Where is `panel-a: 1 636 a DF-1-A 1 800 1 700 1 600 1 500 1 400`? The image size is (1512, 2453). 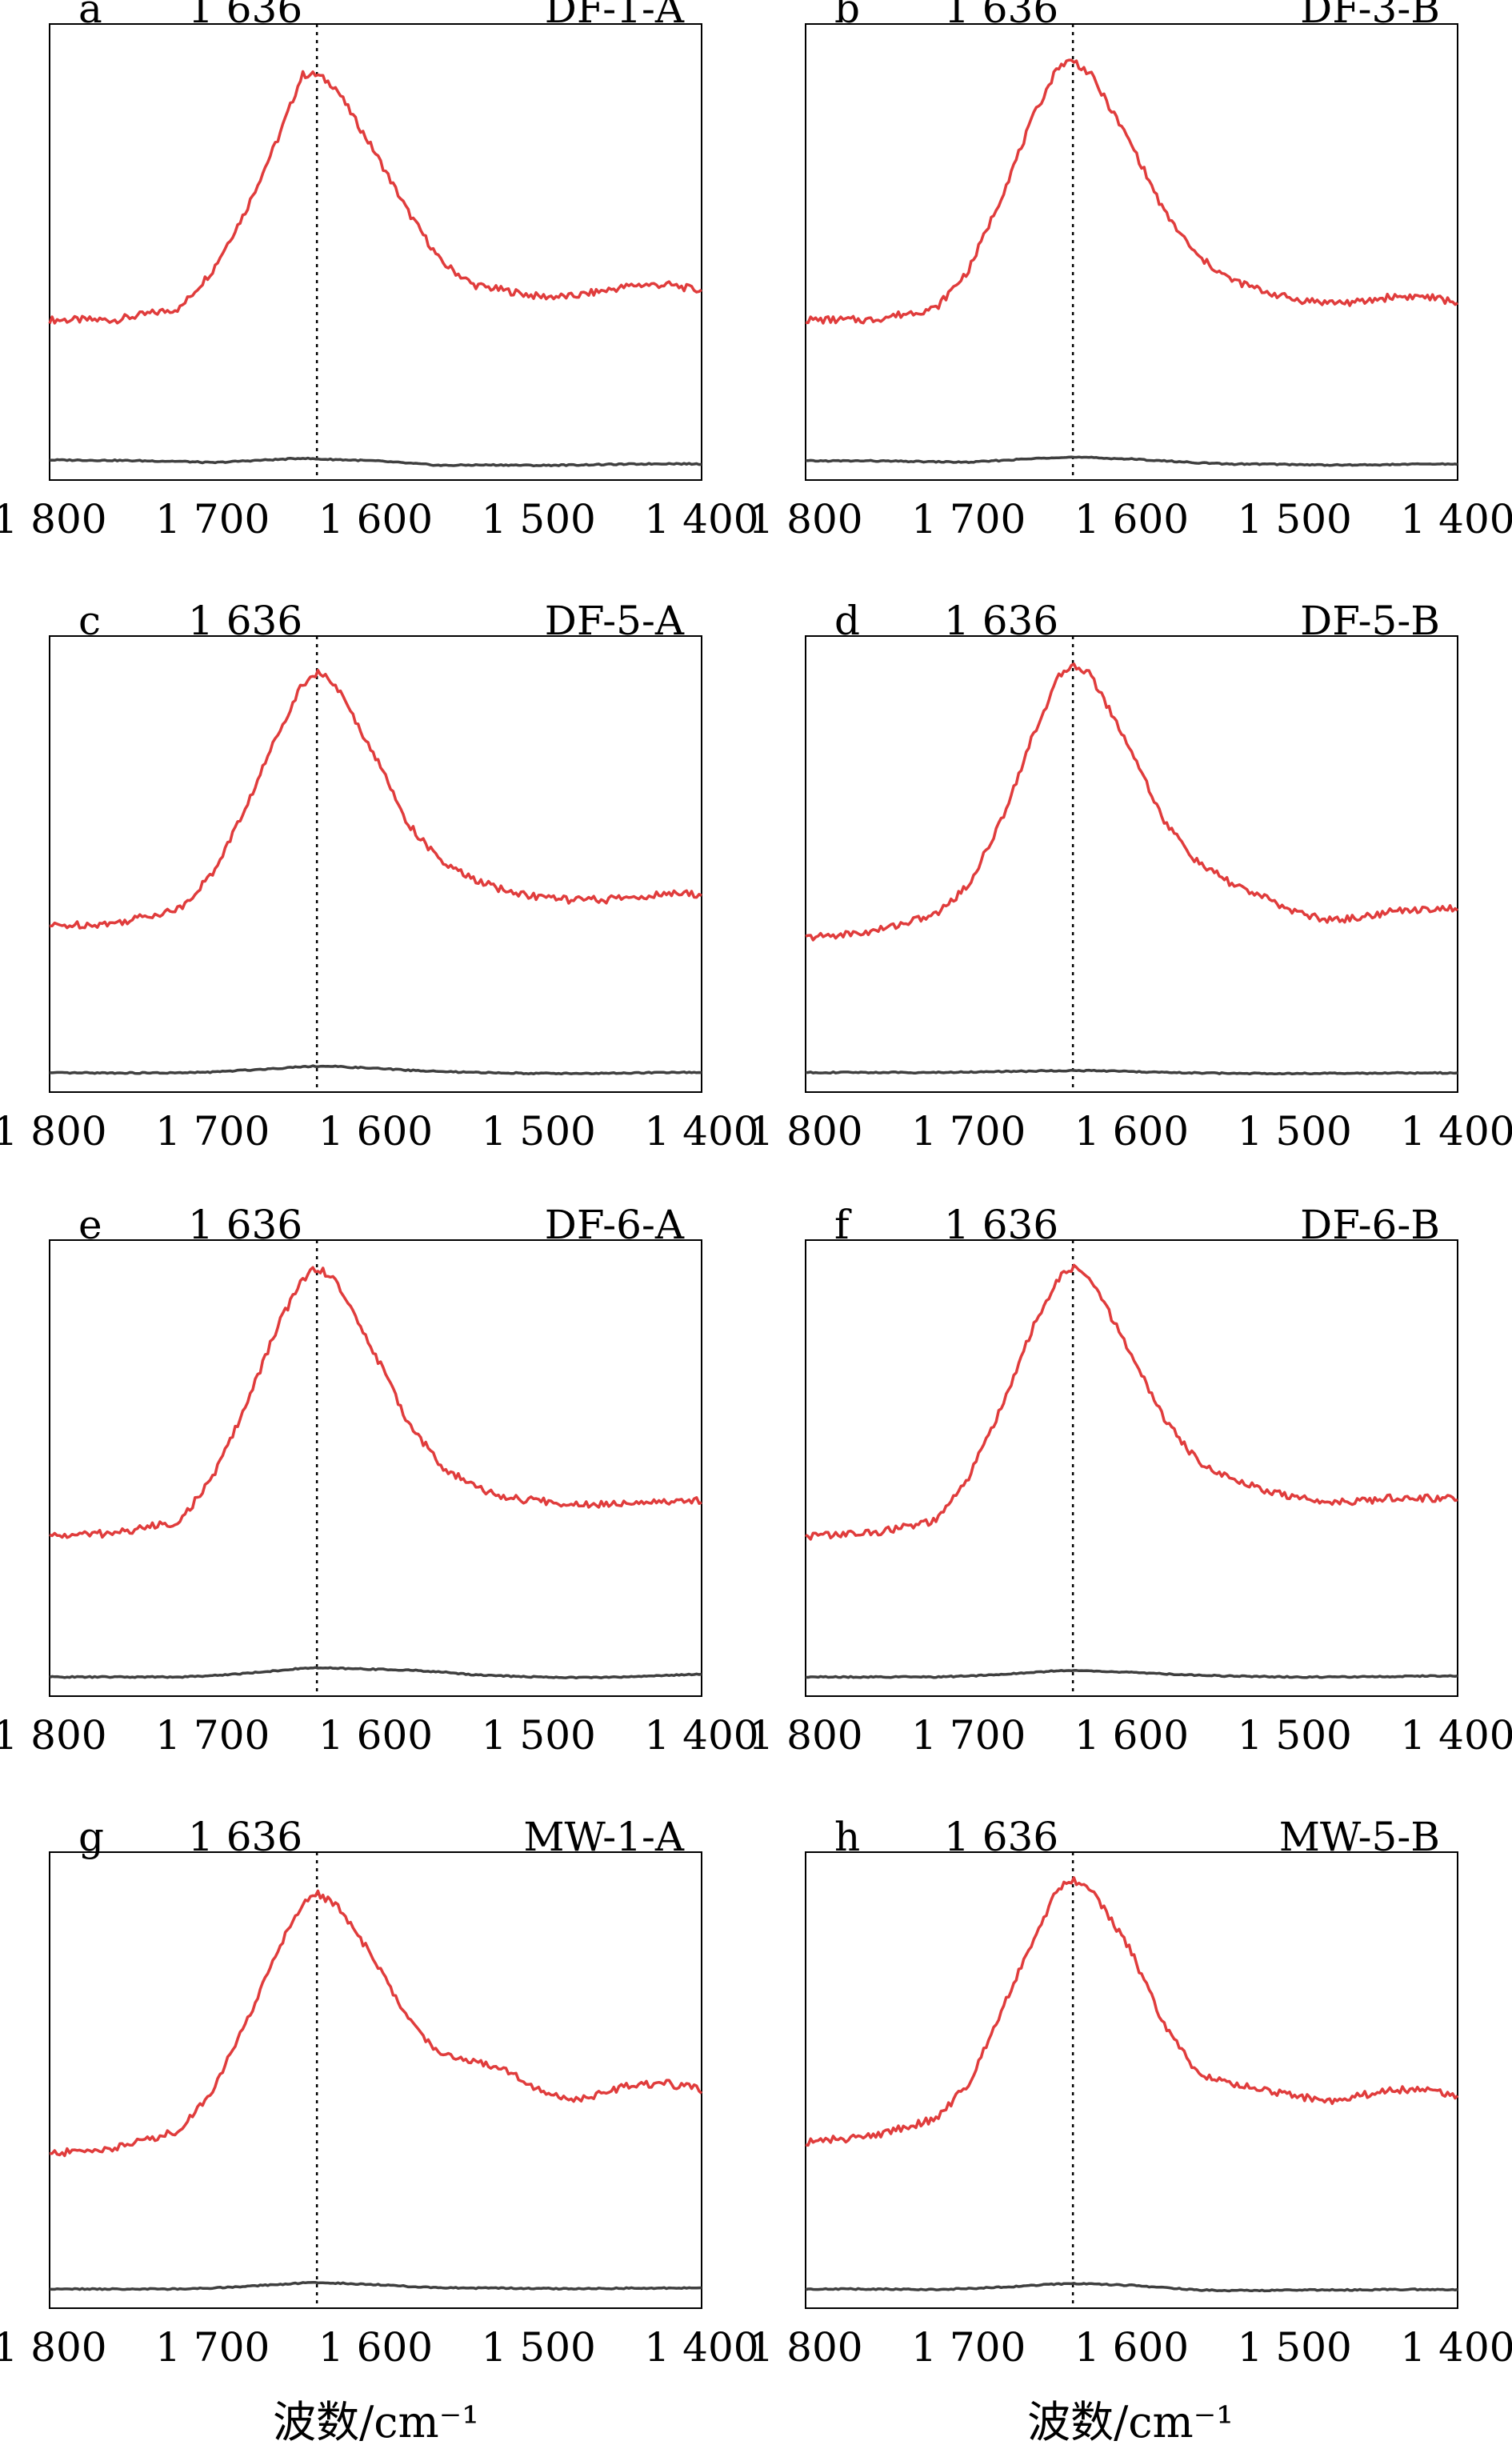 panel-a: 1 636 a DF-1-A 1 800 1 700 1 600 1 500 1 400 is located at coordinates (379, 271).